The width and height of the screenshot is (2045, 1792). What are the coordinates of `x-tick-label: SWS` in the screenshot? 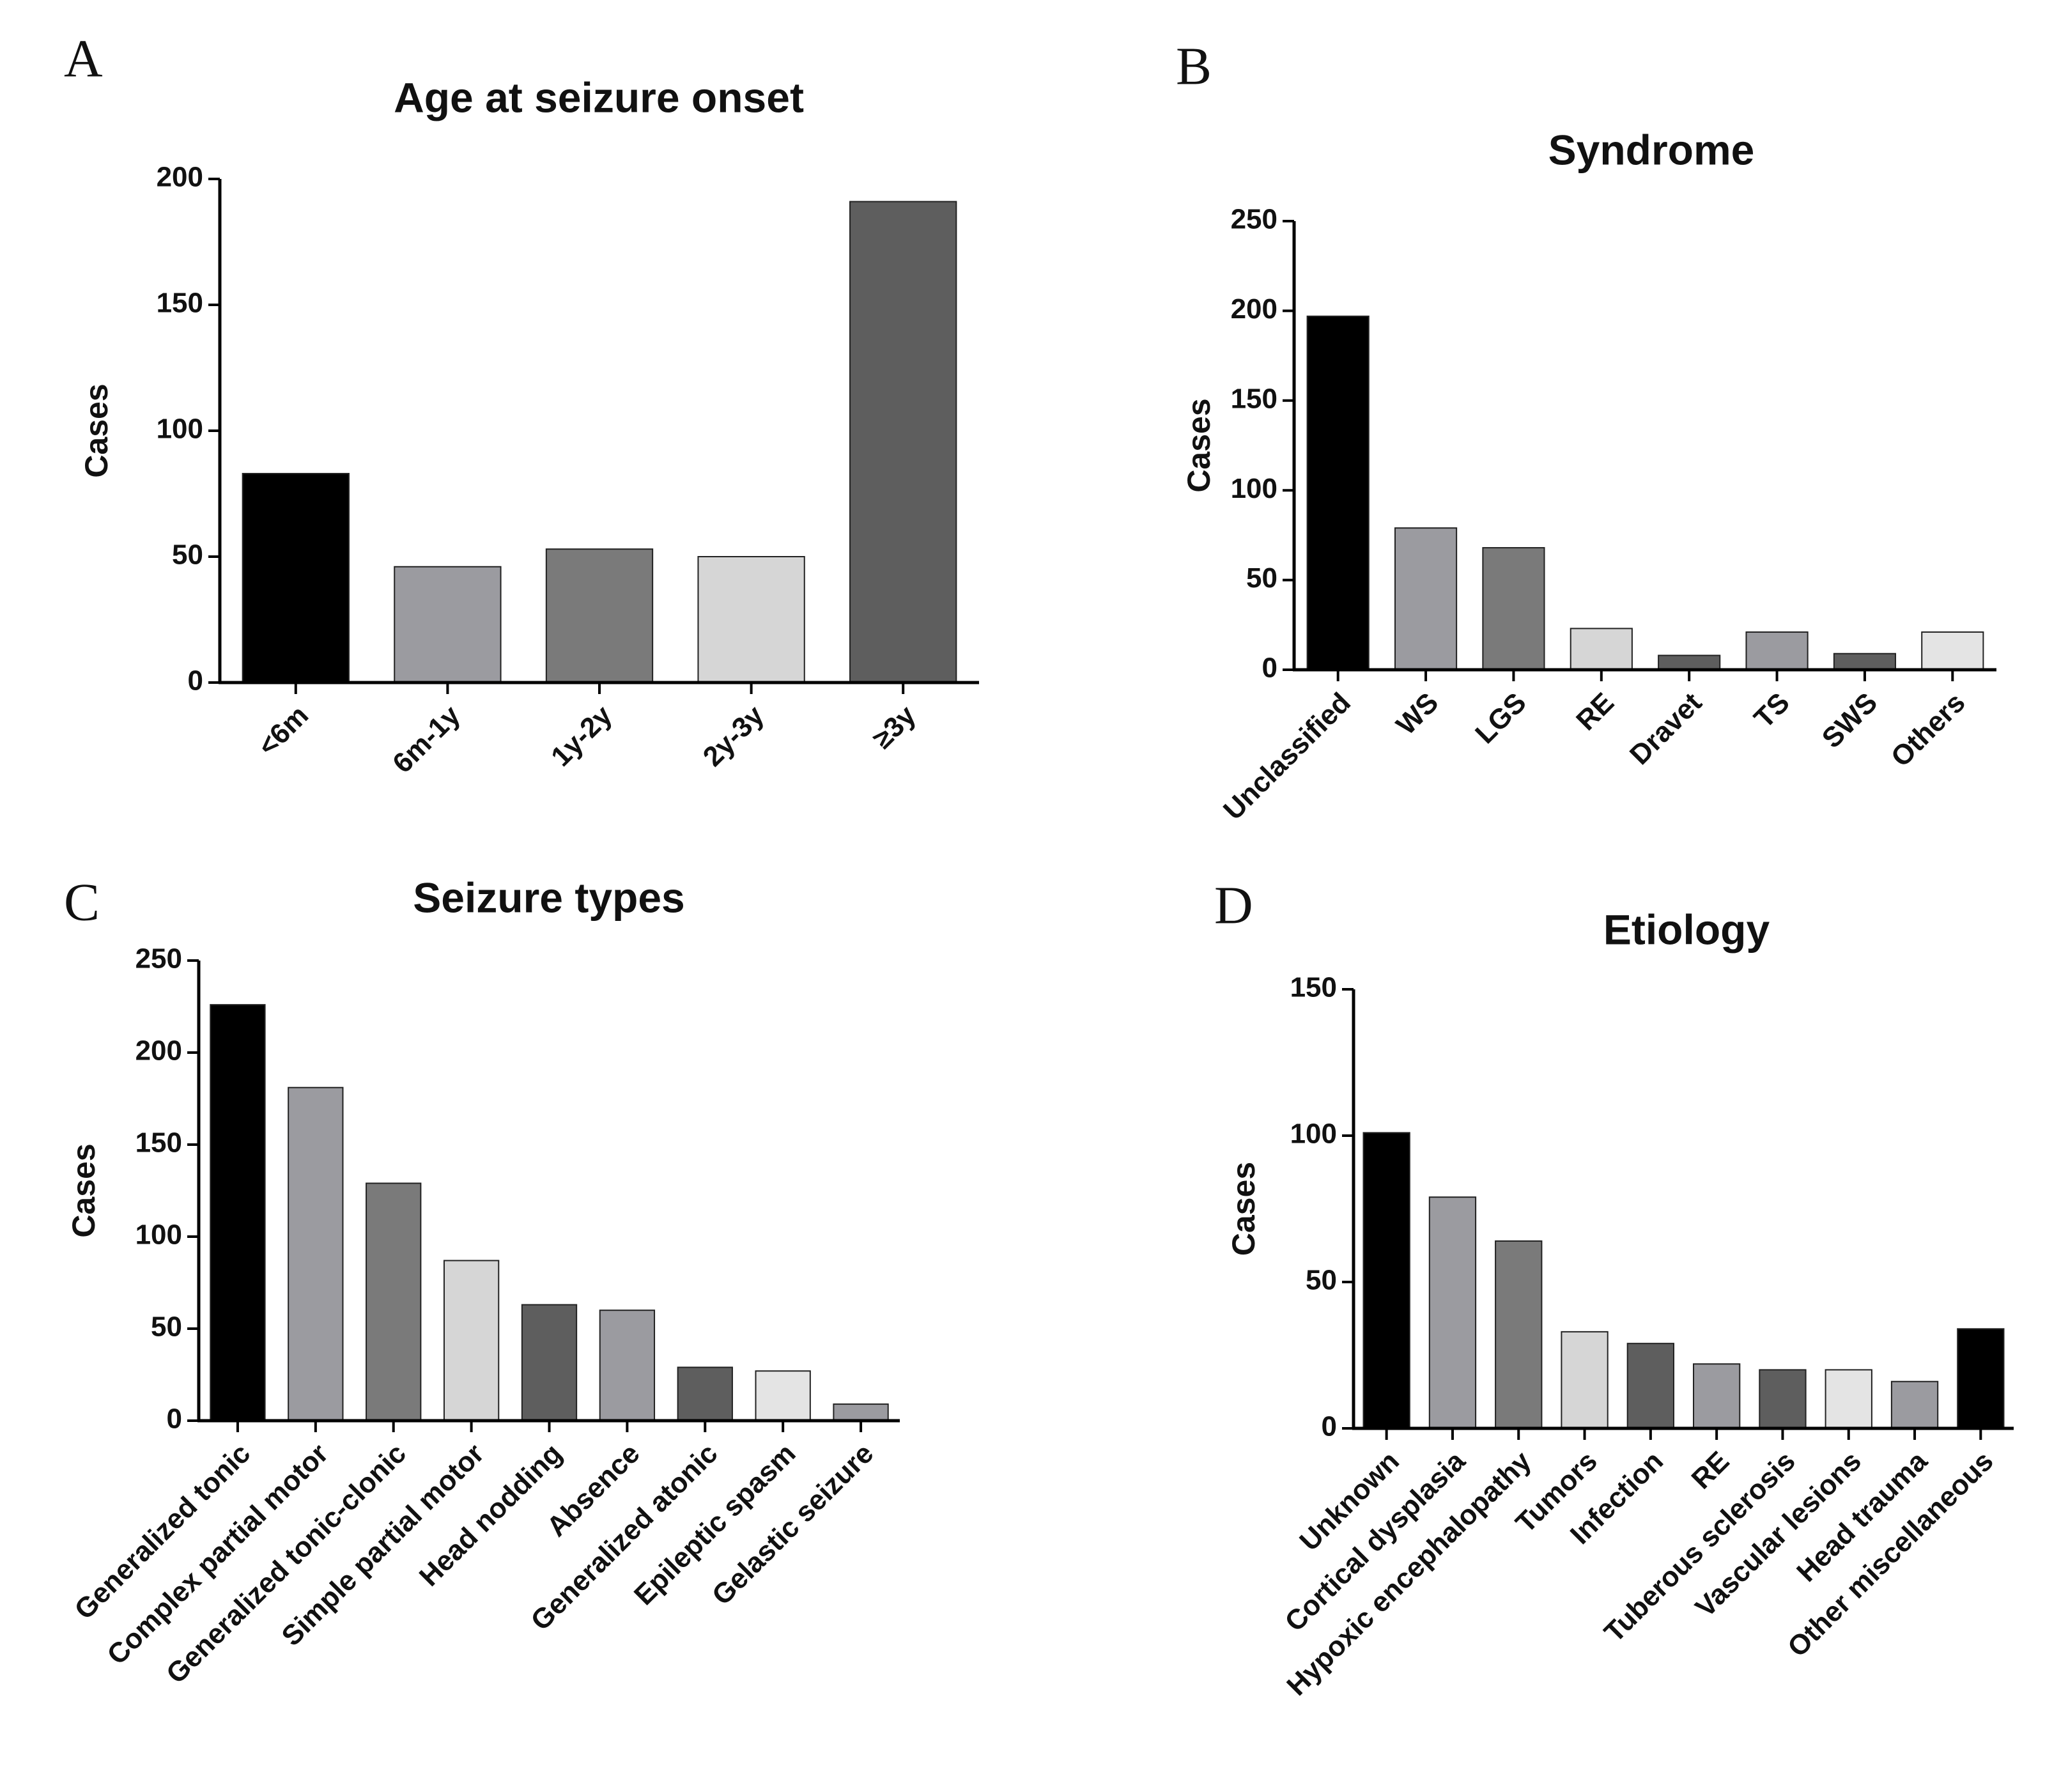 It's located at (1850, 721).